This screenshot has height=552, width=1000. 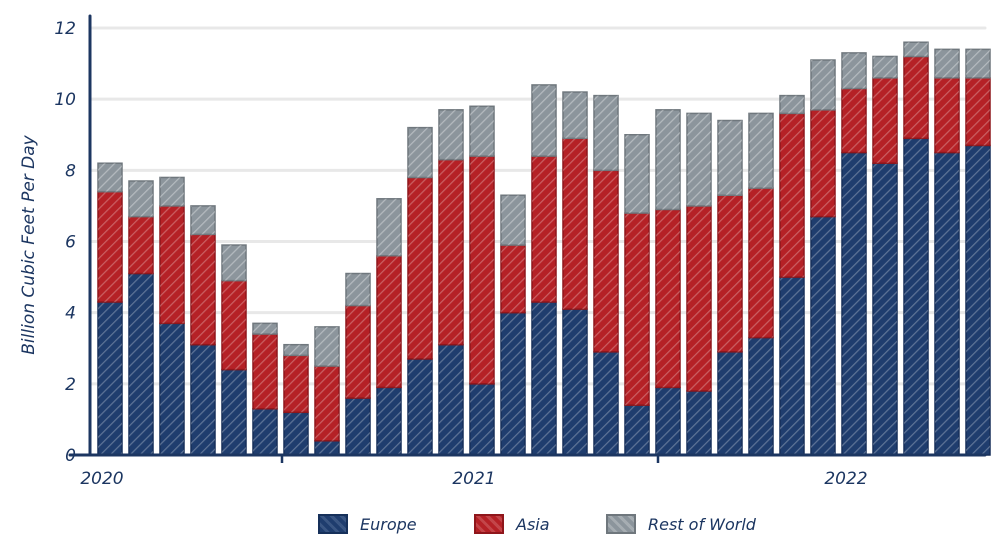 I want to click on legend-item-europe: Europe, so click(x=367, y=524).